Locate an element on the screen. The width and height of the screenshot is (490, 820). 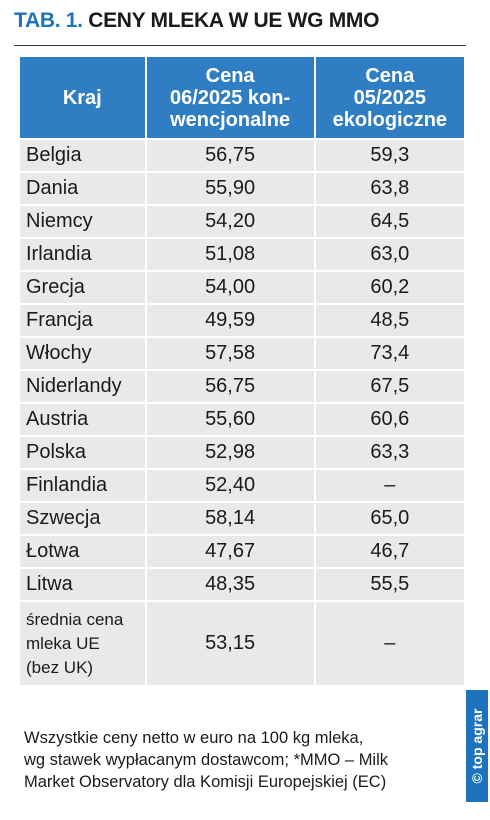
price-cell: 47,67 is located at coordinates (230, 551).